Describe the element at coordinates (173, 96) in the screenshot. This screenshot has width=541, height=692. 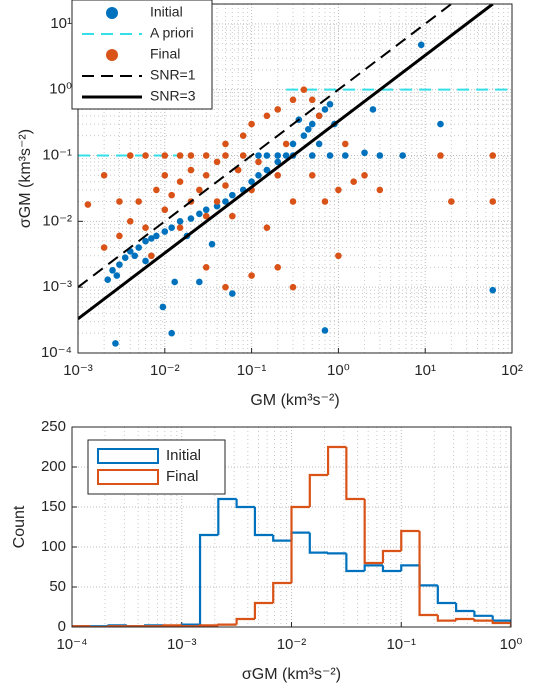
I see `legend-label: SNR=3` at that location.